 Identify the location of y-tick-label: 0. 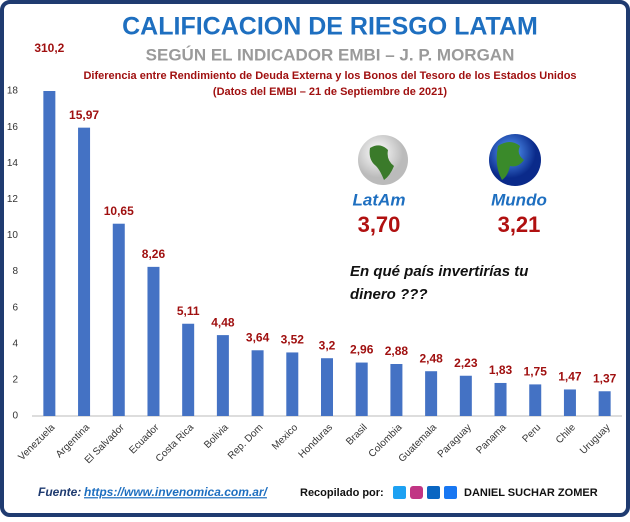
(15, 416).